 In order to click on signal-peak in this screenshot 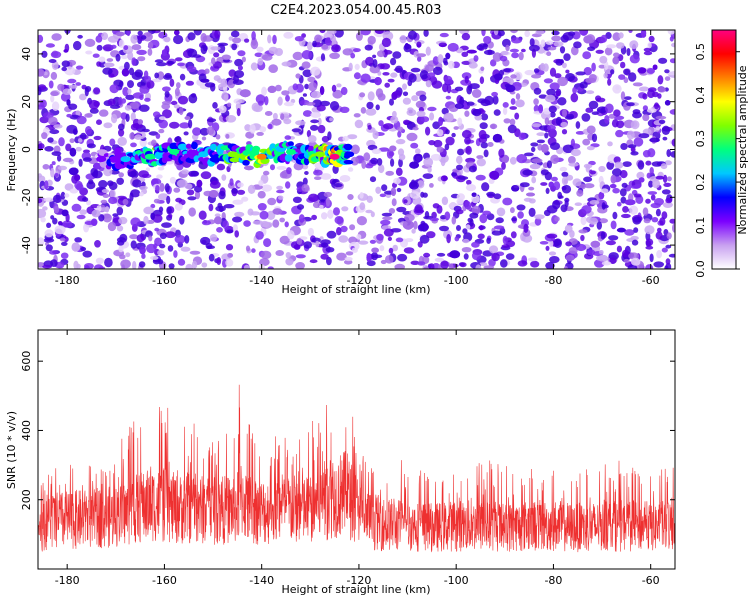, I will do `click(174, 151)`.